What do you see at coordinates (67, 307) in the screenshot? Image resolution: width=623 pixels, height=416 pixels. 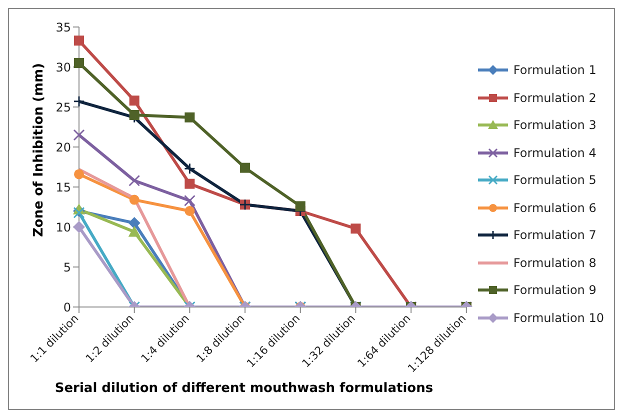 I see `y-tick-label: 0` at bounding box center [67, 307].